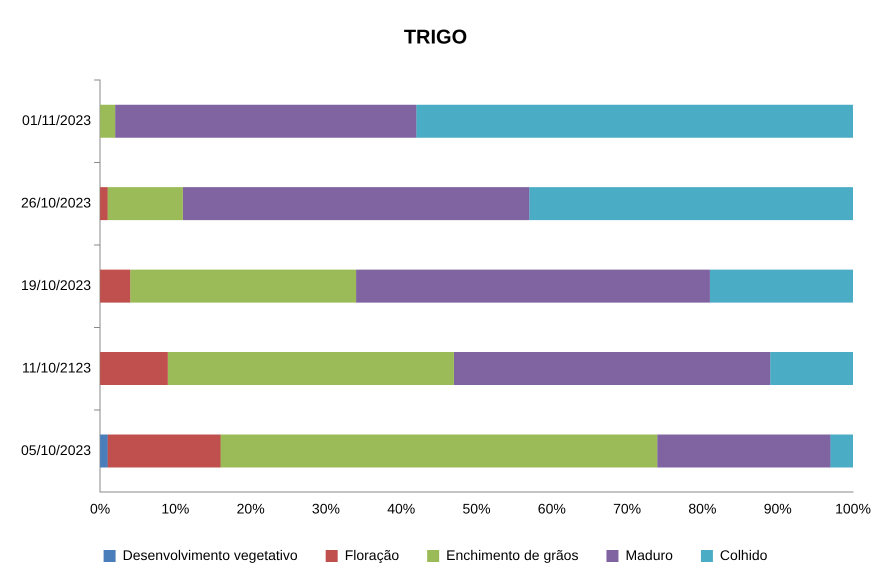 The width and height of the screenshot is (891, 585). I want to click on x-tick-label: 50%, so click(476, 508).